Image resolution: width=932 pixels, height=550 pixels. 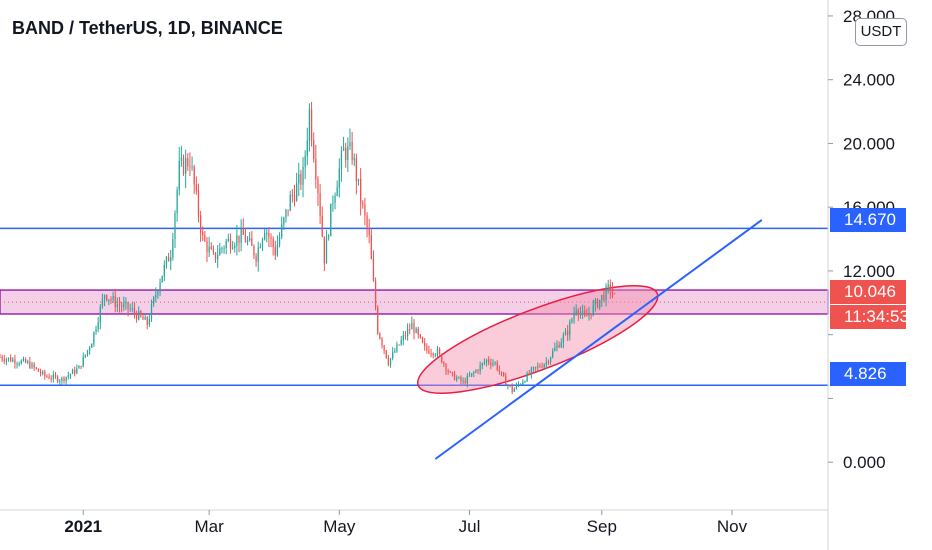 What do you see at coordinates (83, 526) in the screenshot?
I see `x-tick-label: 2021` at bounding box center [83, 526].